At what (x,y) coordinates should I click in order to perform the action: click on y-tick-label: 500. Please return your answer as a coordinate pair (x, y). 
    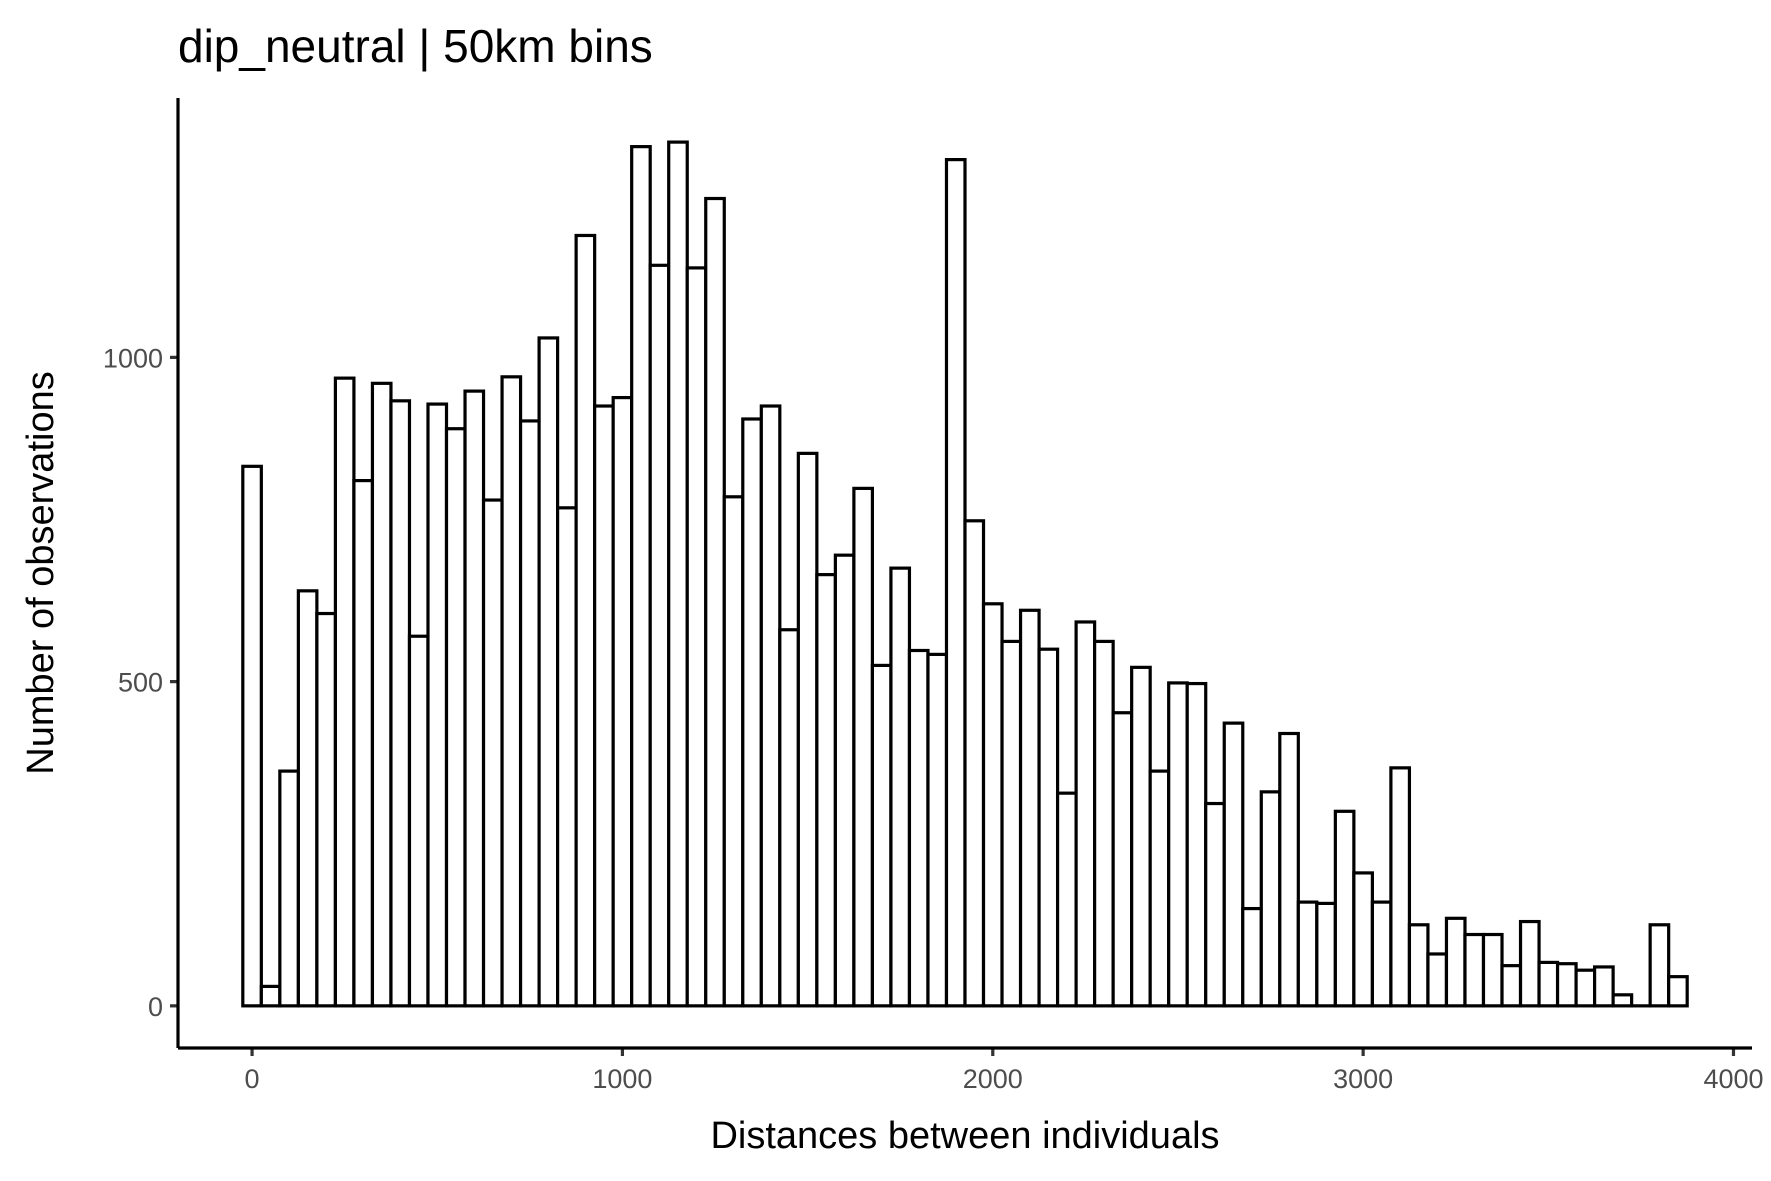
    Looking at the image, I should click on (140, 683).